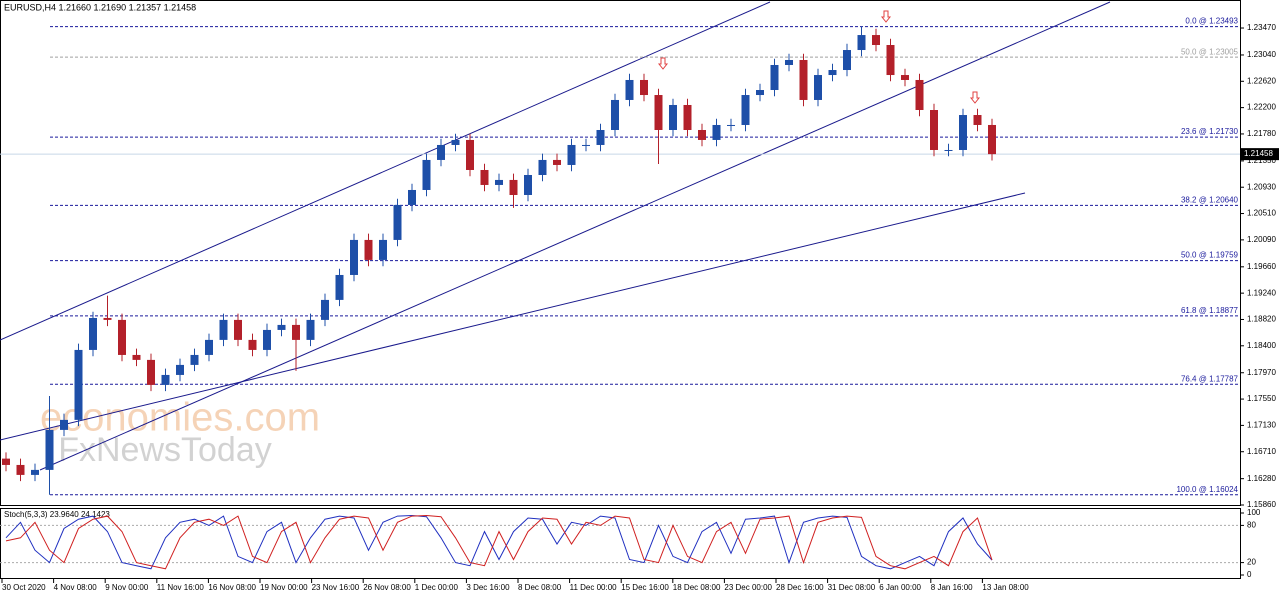 This screenshot has width=1280, height=596. I want to click on y-tick-label: 1.16280, so click(1261, 478).